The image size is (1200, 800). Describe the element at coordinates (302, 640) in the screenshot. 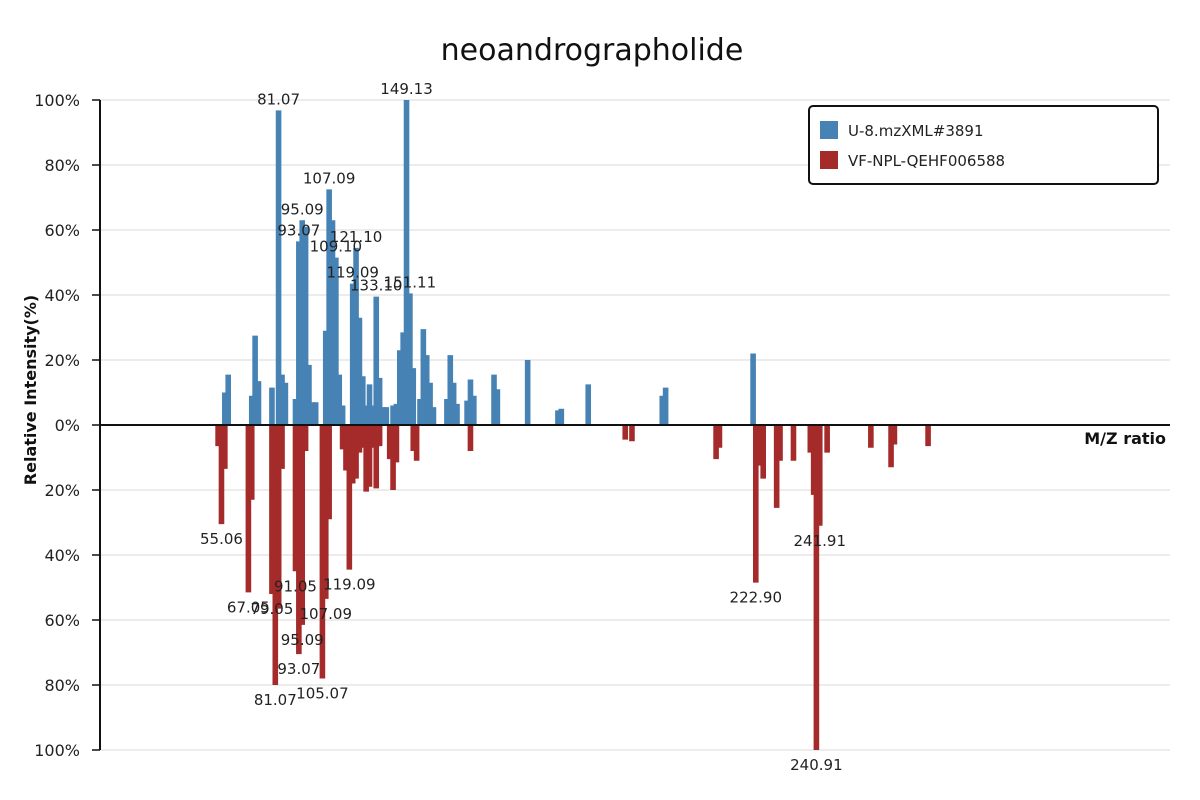

I see `peak-label: 95.09` at that location.